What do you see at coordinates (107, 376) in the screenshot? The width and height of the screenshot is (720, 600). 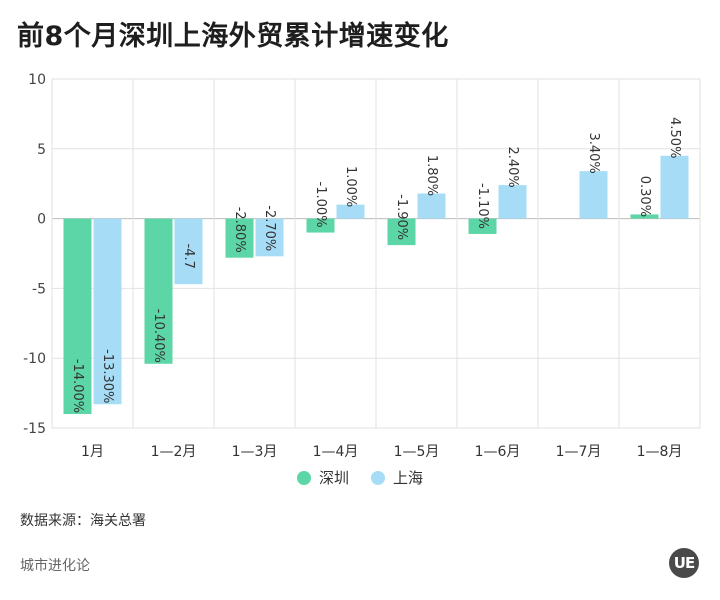 I see `data-label-shanghai: -13.30%` at bounding box center [107, 376].